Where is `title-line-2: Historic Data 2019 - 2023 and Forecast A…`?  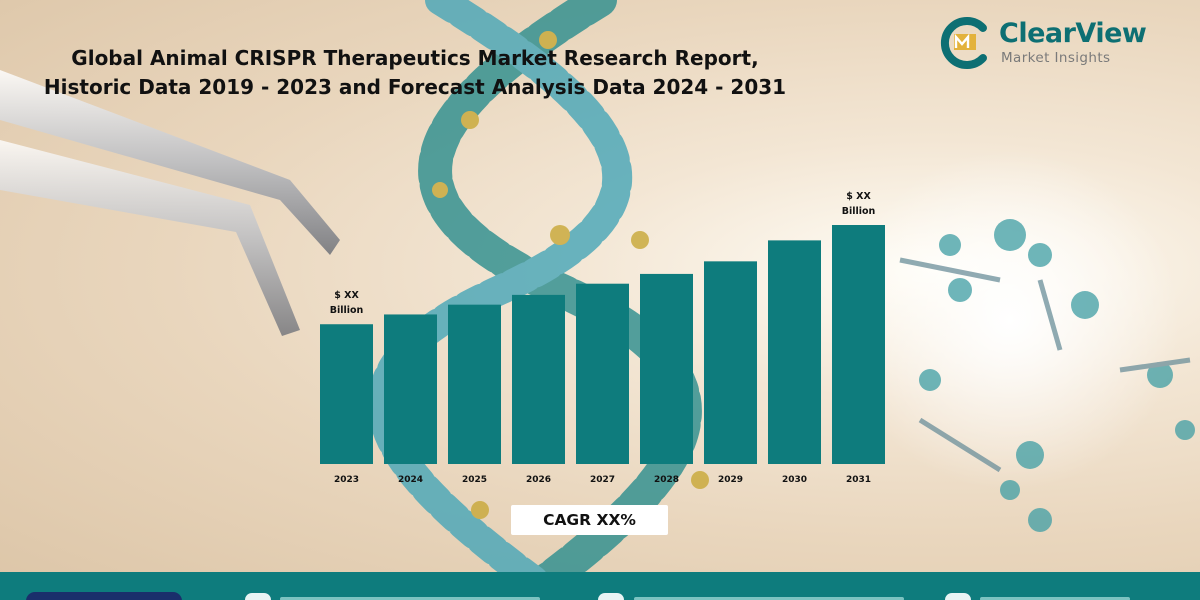 title-line-2: Historic Data 2019 - 2023 and Forecast A… is located at coordinates (415, 87).